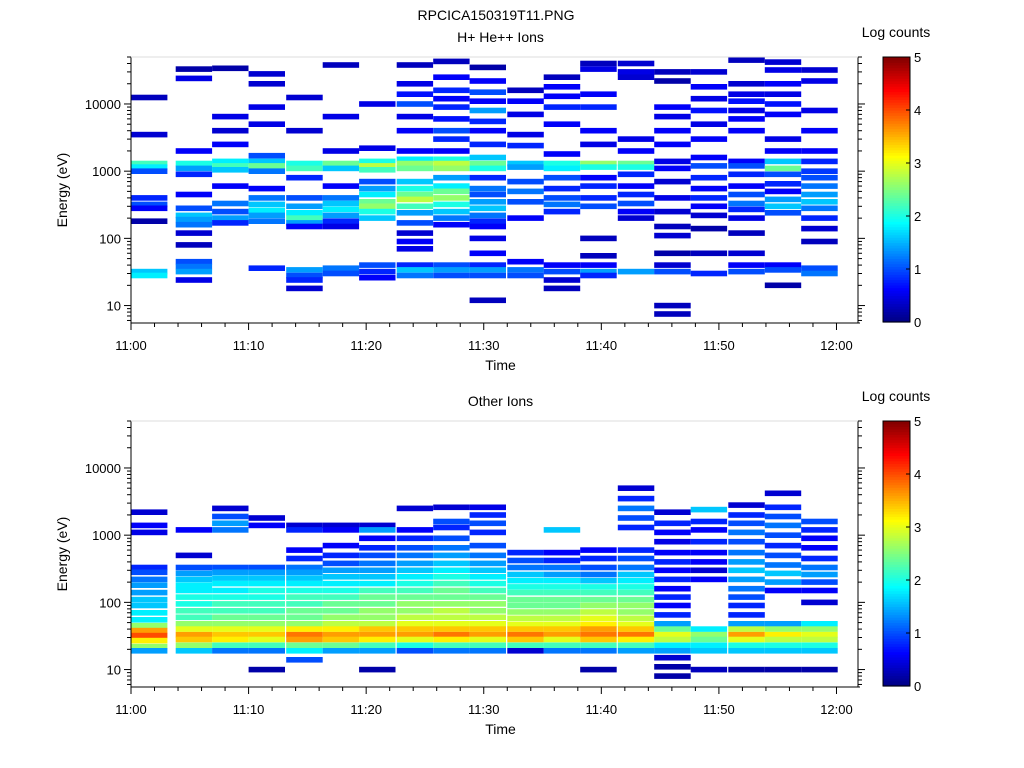  What do you see at coordinates (917, 163) in the screenshot?
I see `colorbar-tick-label: 3` at bounding box center [917, 163].